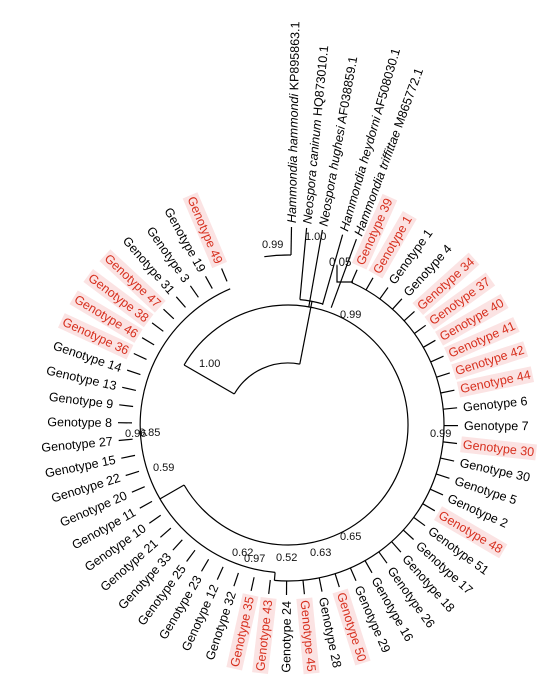 This screenshot has width=550, height=688. I want to click on support-value: 0.96, so click(135, 434).